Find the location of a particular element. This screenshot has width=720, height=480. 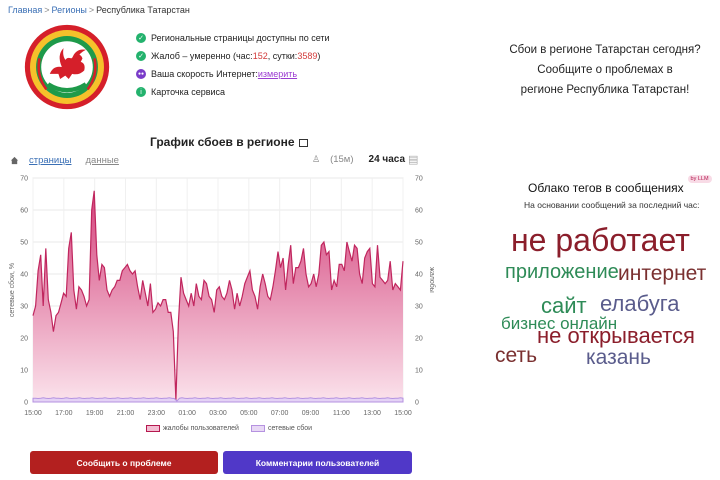

monitor-icon is located at coordinates (303, 143).